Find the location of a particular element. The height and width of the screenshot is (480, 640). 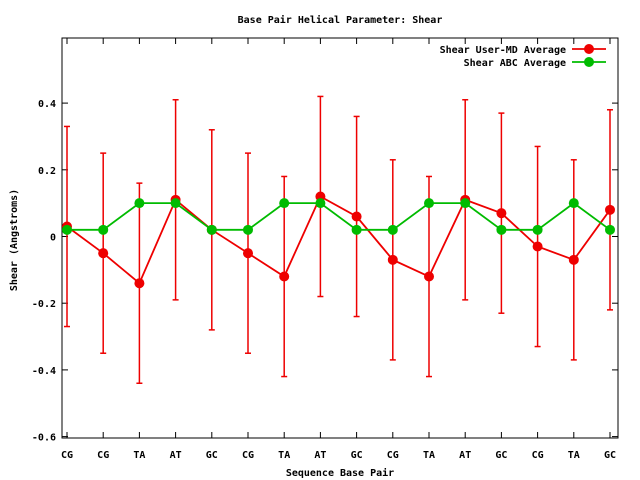

y-tick-label: 0.2 is located at coordinates (47, 171).